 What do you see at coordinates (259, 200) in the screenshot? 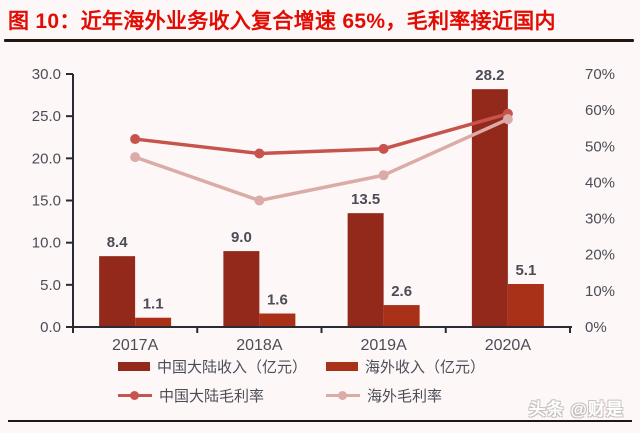
I see `marker-overseas-2018A` at bounding box center [259, 200].